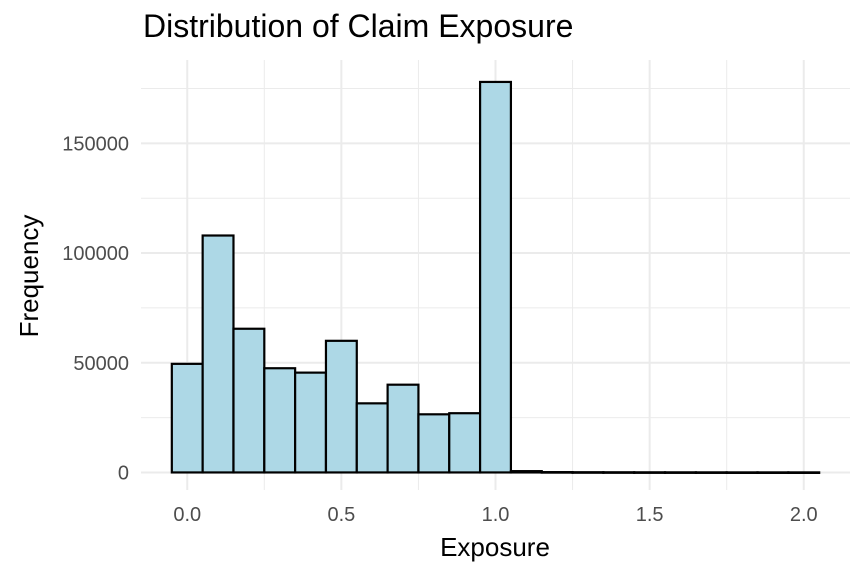 The height and width of the screenshot is (576, 864). Describe the element at coordinates (341, 515) in the screenshot. I see `x-tick-label: 0.5` at that location.